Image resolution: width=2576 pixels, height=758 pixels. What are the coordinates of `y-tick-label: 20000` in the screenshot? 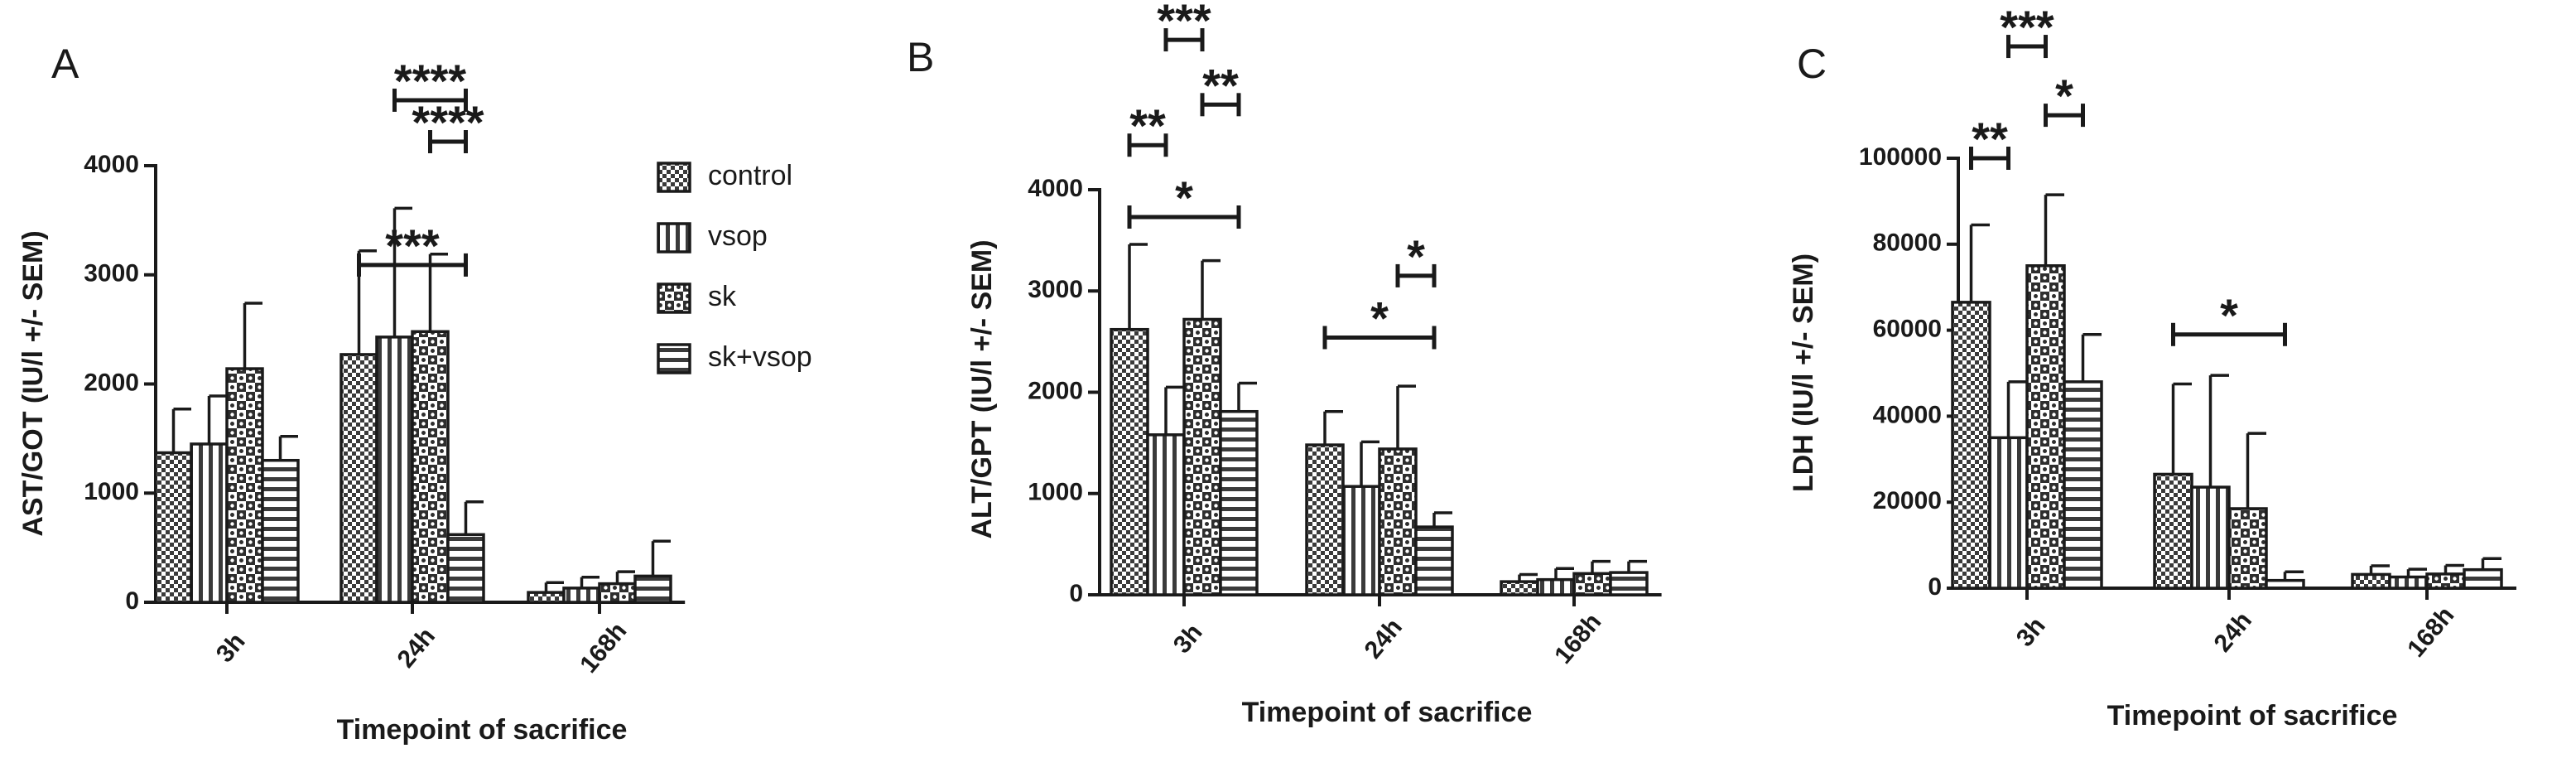 It's located at (1907, 501).